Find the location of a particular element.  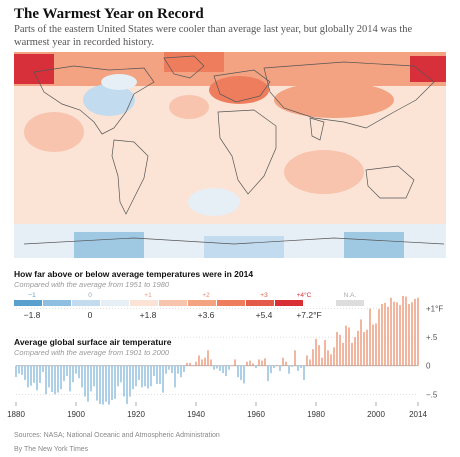

bar-2009 is located at coordinates (403, 331).